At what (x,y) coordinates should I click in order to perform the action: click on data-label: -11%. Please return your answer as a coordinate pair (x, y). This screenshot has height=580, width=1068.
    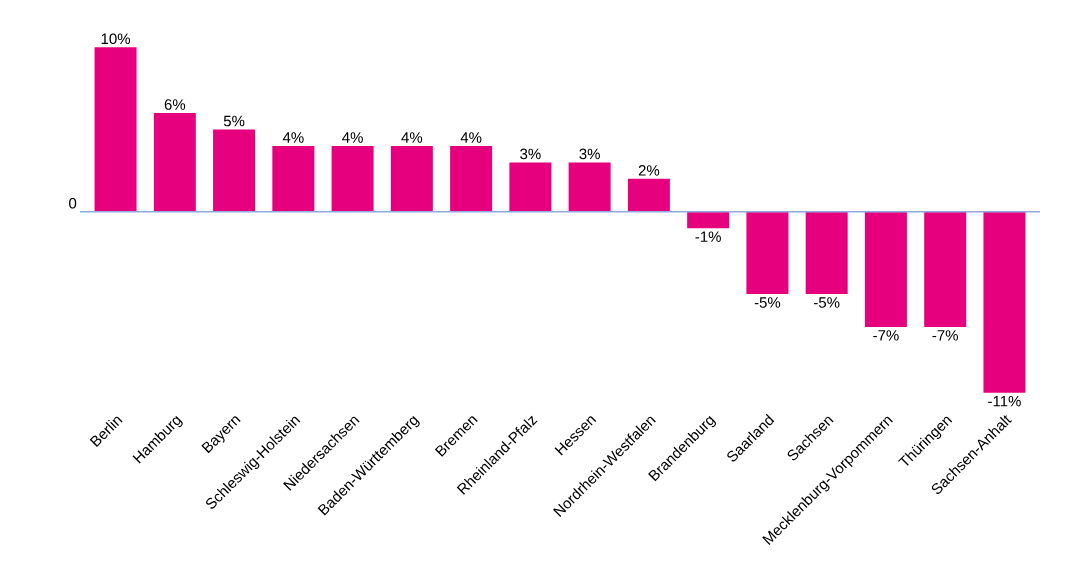
    Looking at the image, I should click on (1004, 401).